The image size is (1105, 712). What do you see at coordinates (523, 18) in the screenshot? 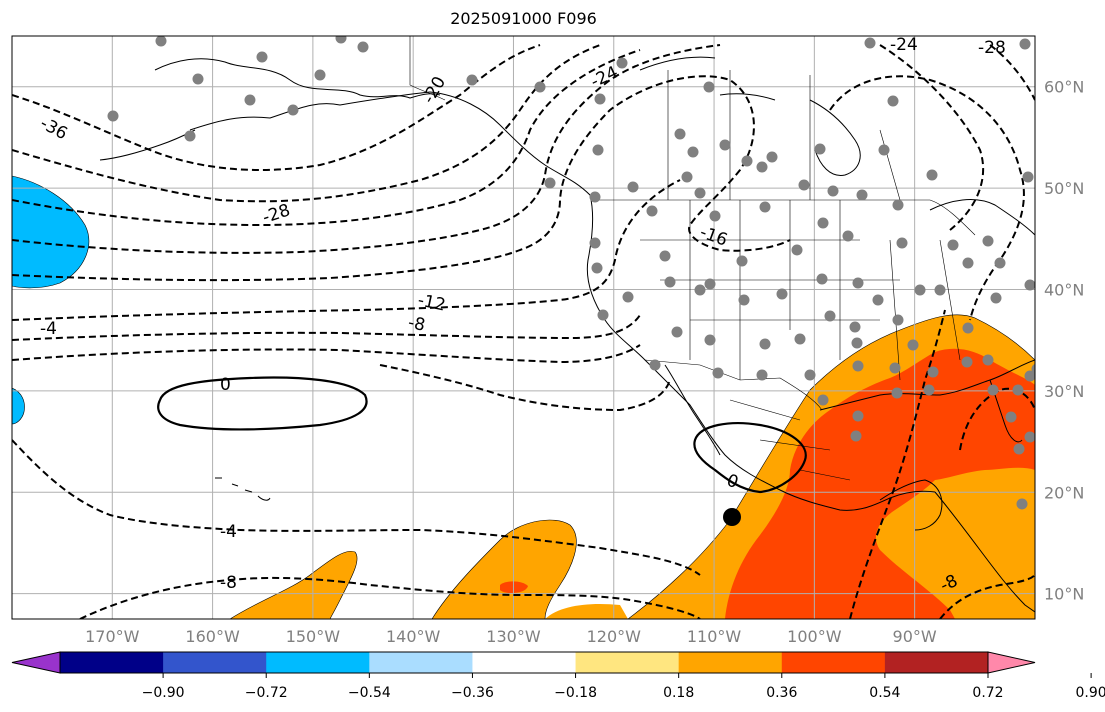
I see `map-title: 2025091000 F096` at bounding box center [523, 18].